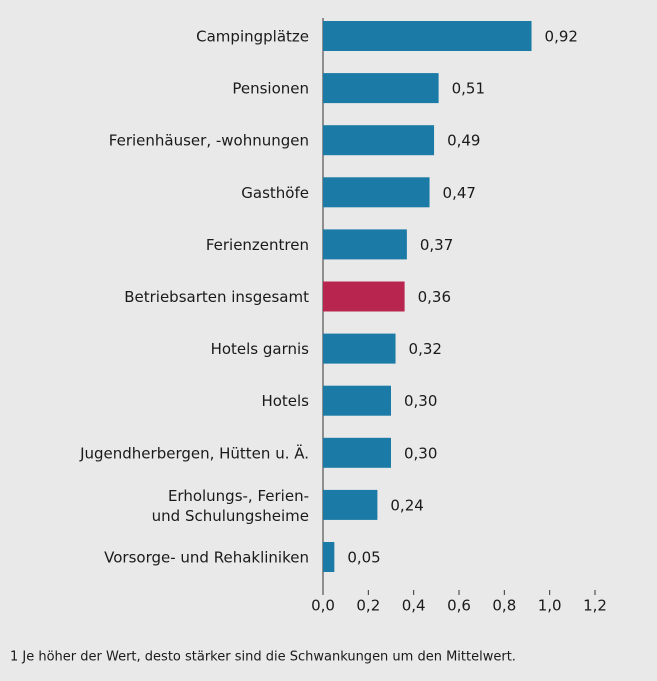 The image size is (657, 681). What do you see at coordinates (406, 505) in the screenshot?
I see `value-label: 0,24` at bounding box center [406, 505].